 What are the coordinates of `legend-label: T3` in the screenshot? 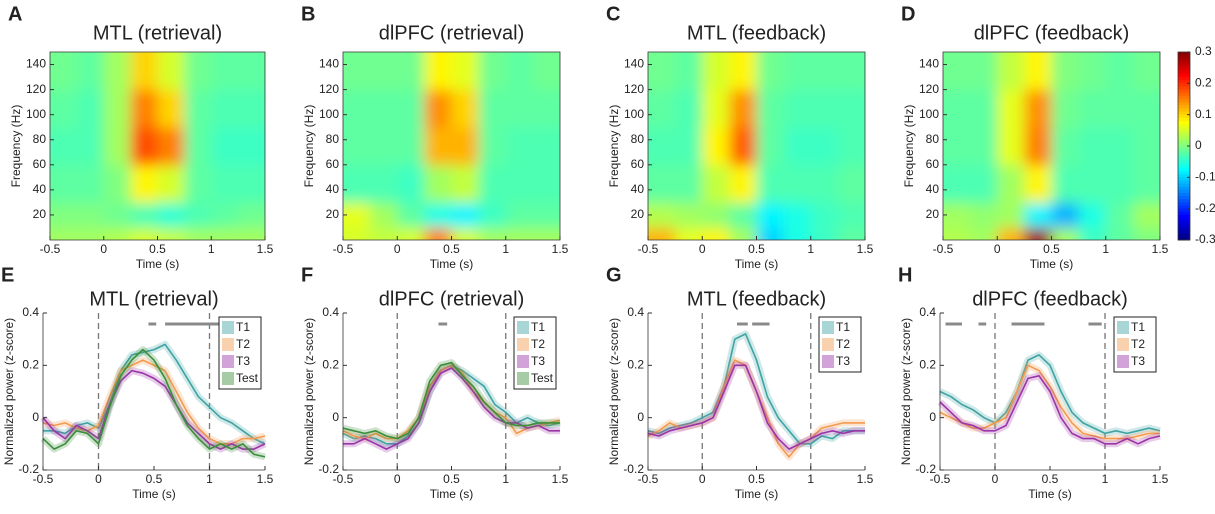 It's located at (538, 361).